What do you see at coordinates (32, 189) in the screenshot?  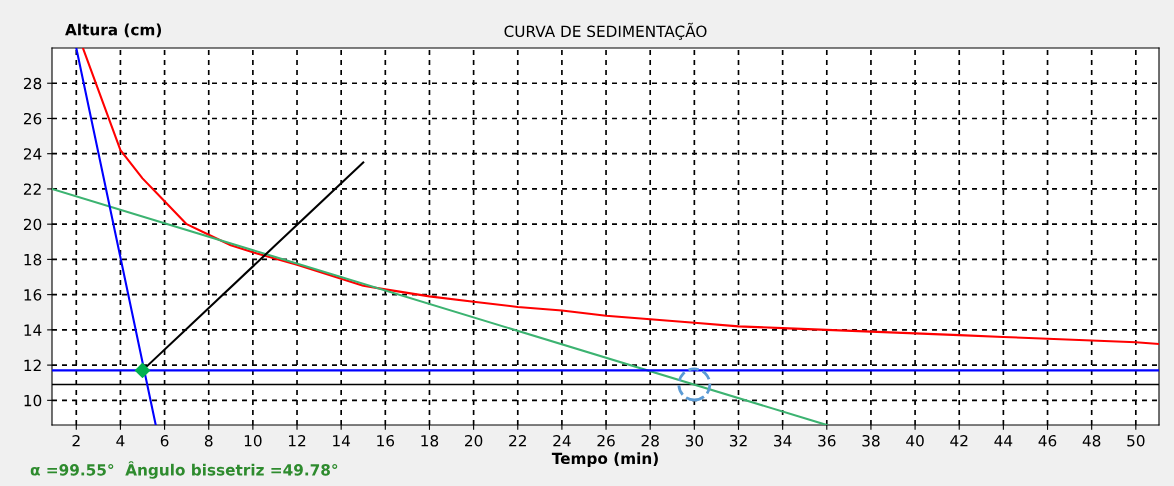 I see `y-tick-label: 22` at bounding box center [32, 189].